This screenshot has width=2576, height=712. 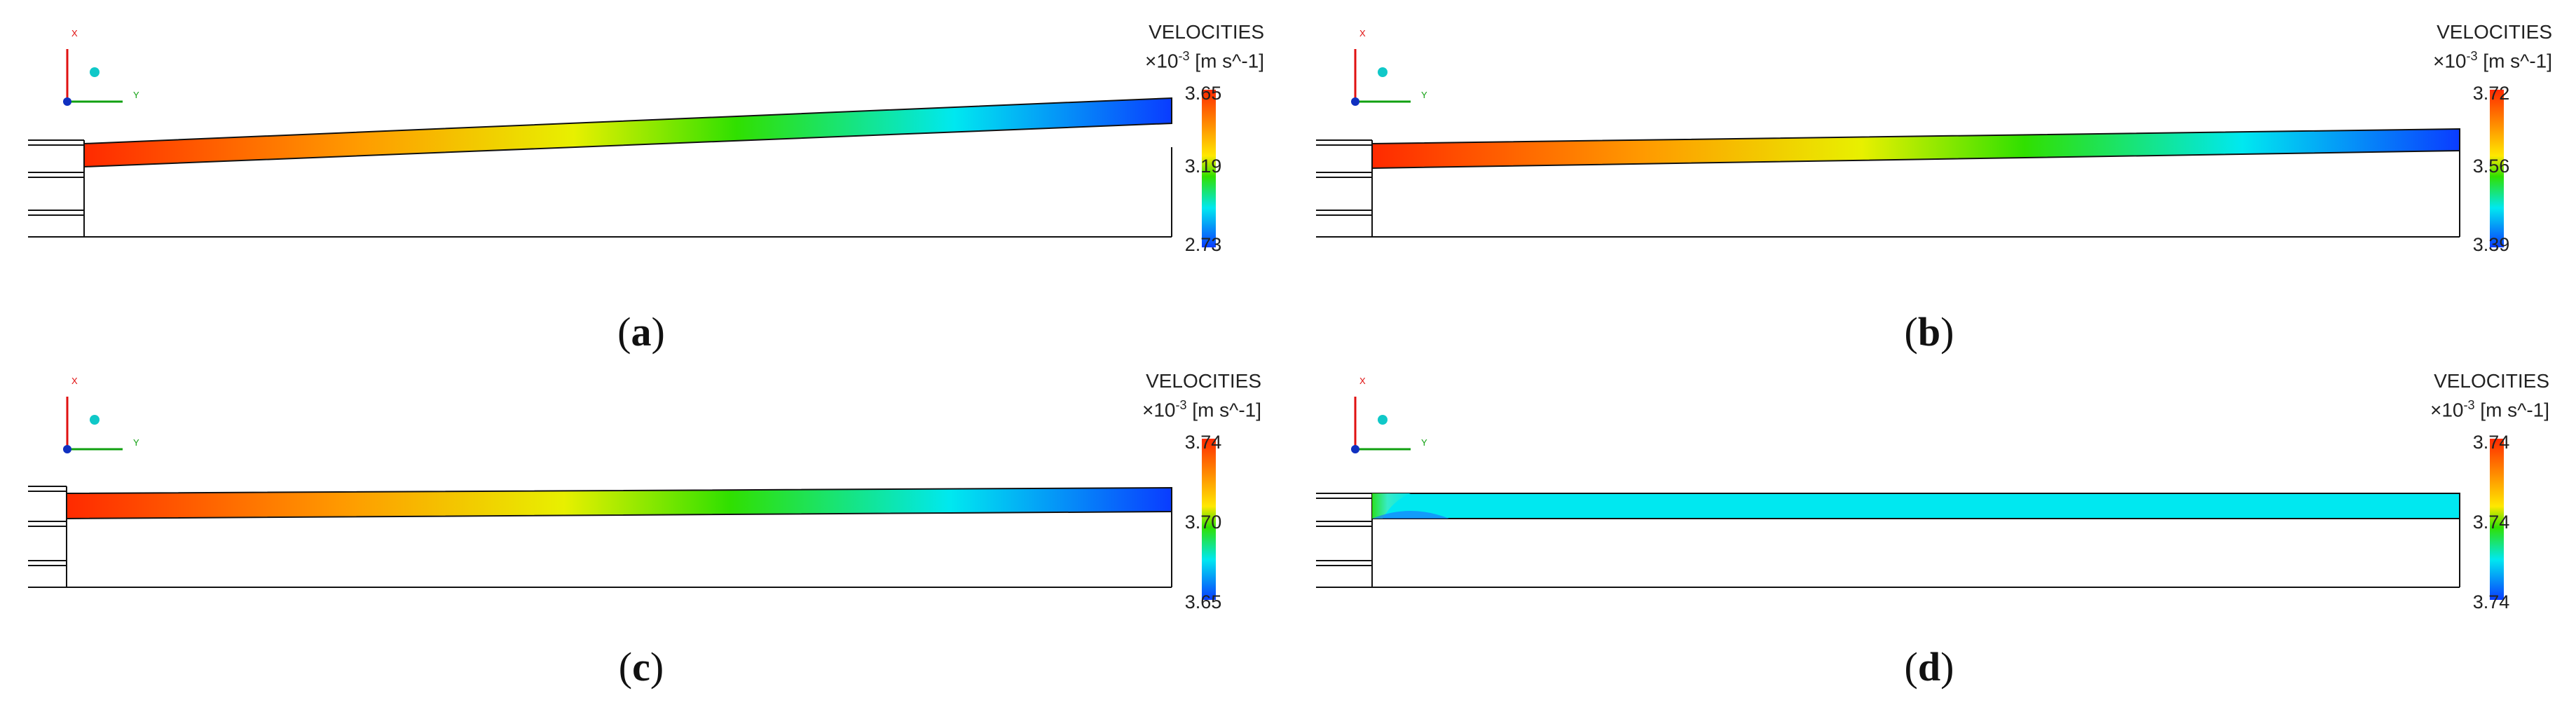 I want to click on legend-min: 3.65, so click(x=1203, y=601).